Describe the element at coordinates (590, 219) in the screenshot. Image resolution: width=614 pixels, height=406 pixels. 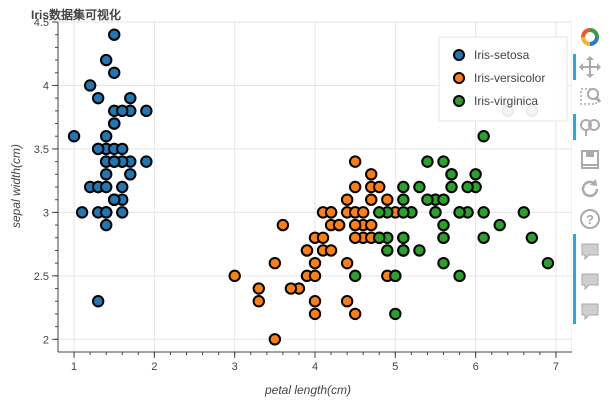
I see `help-tool: ?` at that location.